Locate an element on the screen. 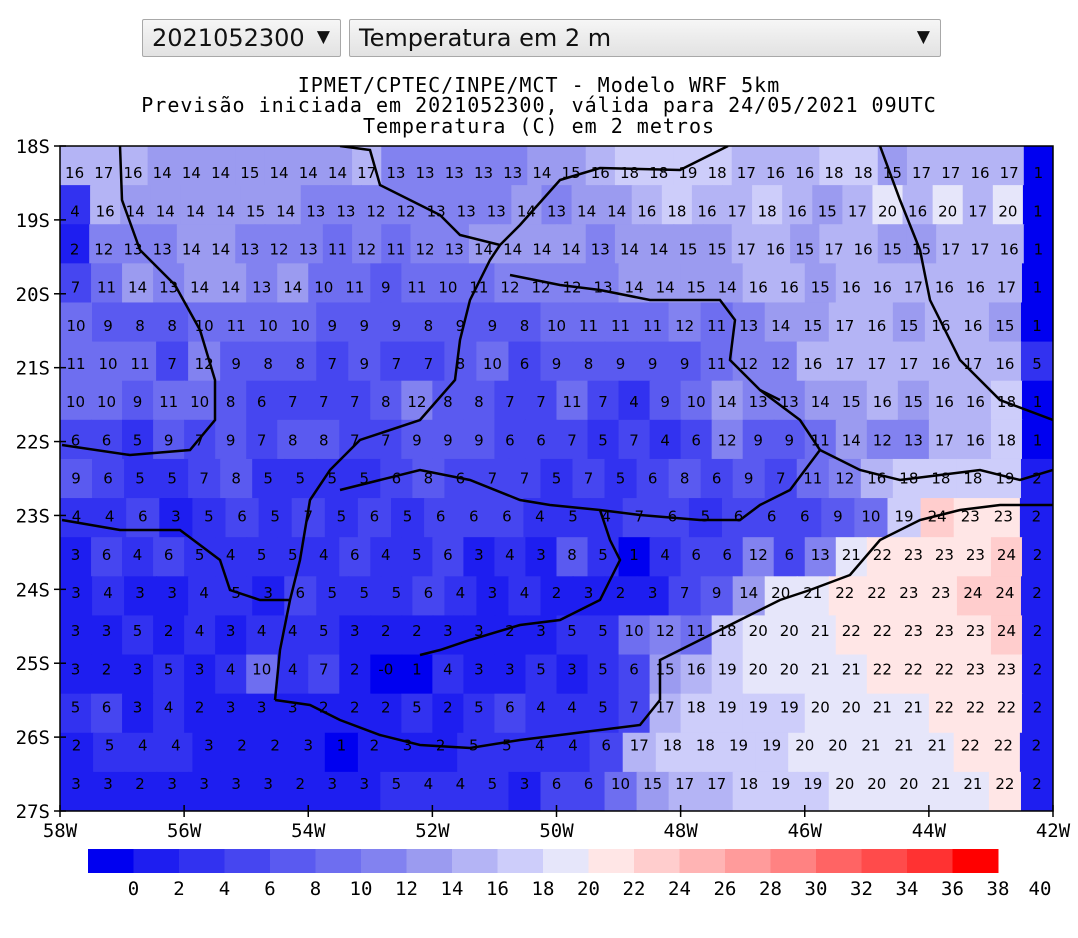 The image size is (1078, 938). colorbar-label: 32 is located at coordinates (861, 889).